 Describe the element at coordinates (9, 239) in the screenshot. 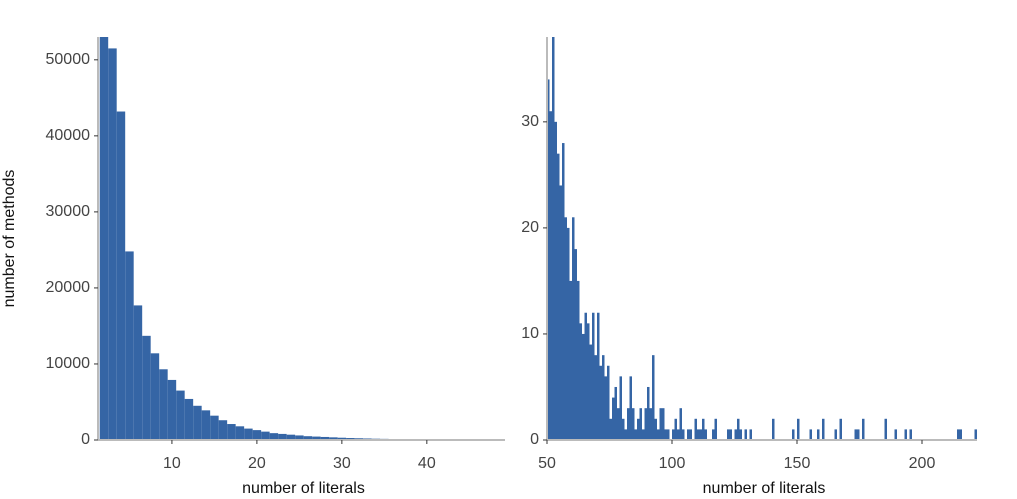

I see `y-axis-label: number of methods` at that location.